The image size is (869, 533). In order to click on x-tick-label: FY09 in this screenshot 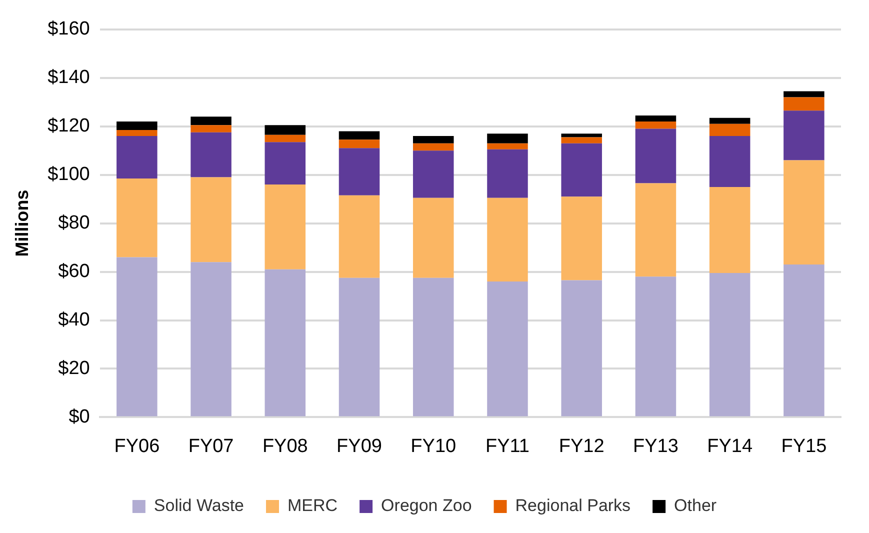, I will do `click(359, 446)`.